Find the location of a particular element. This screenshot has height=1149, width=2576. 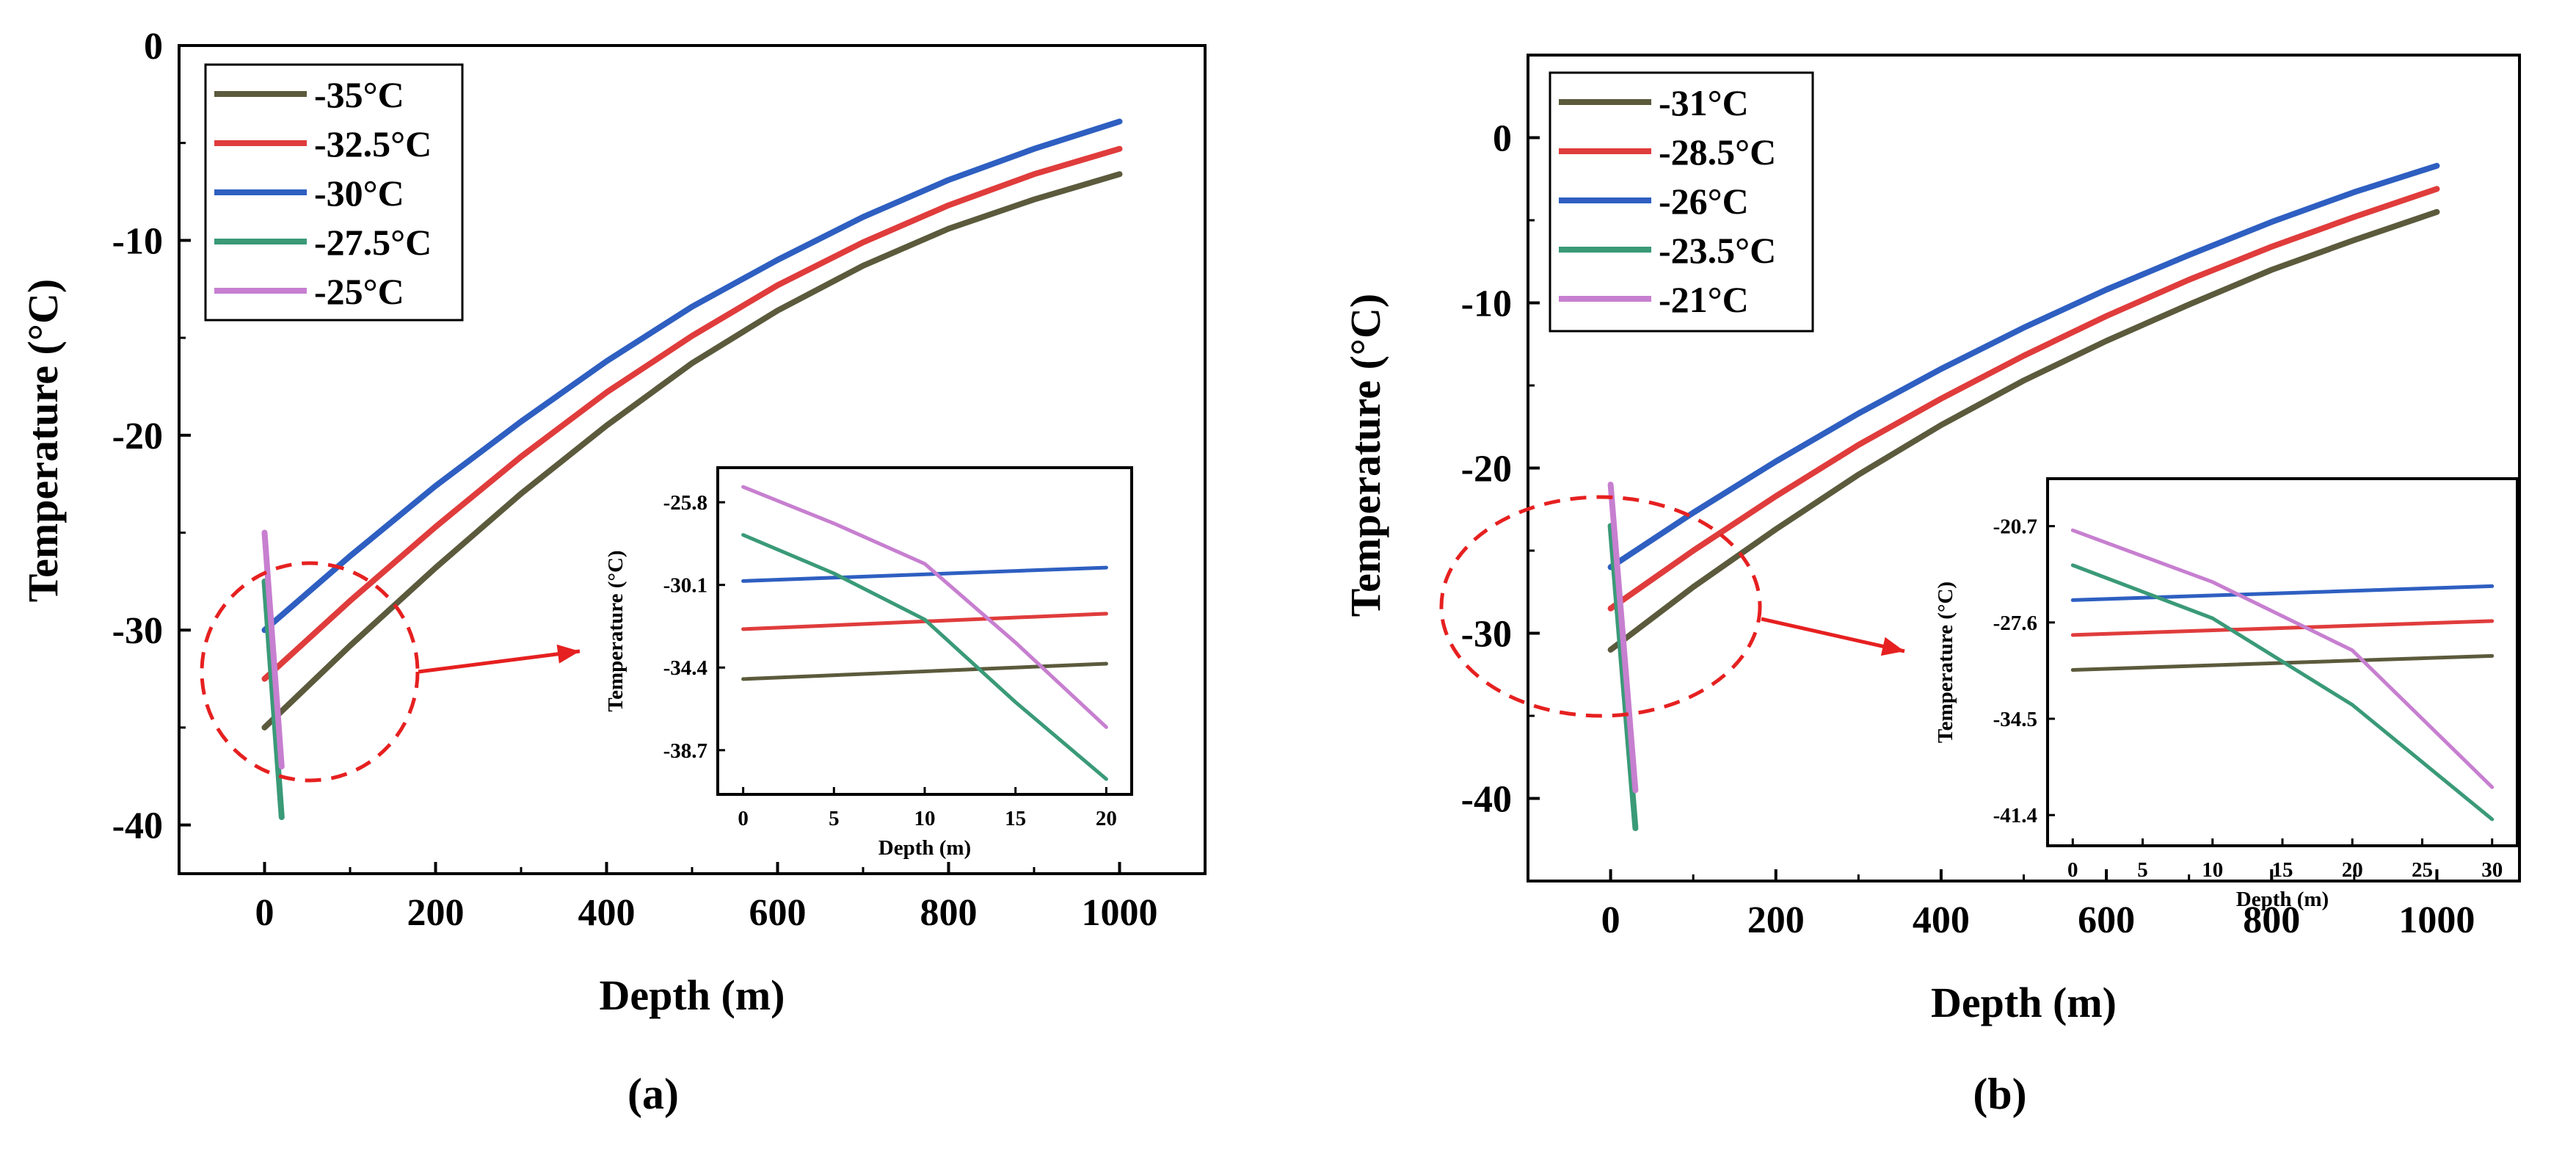

inset-y-tick-label: -38.7 is located at coordinates (685, 751).